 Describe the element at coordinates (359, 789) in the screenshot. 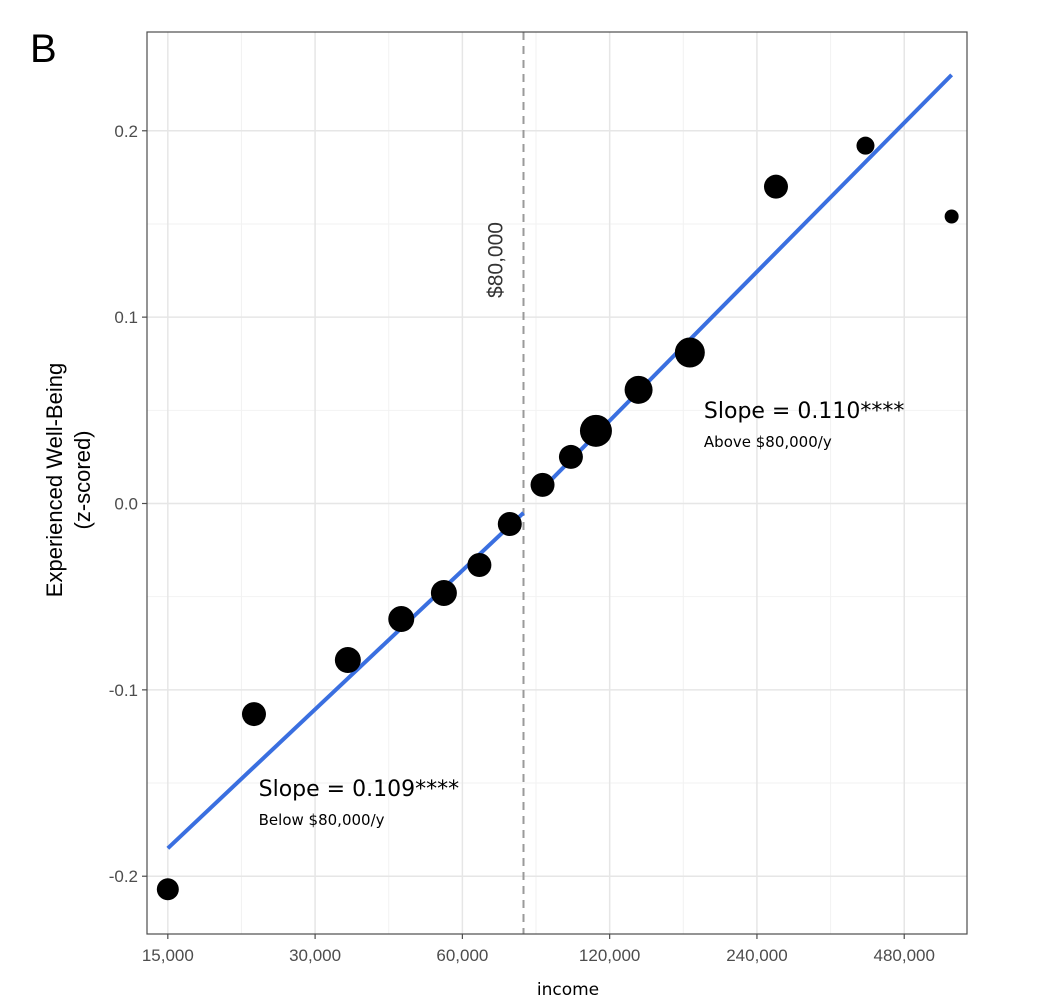

I see `slope-annotation-below: Slope = 0.109****` at that location.